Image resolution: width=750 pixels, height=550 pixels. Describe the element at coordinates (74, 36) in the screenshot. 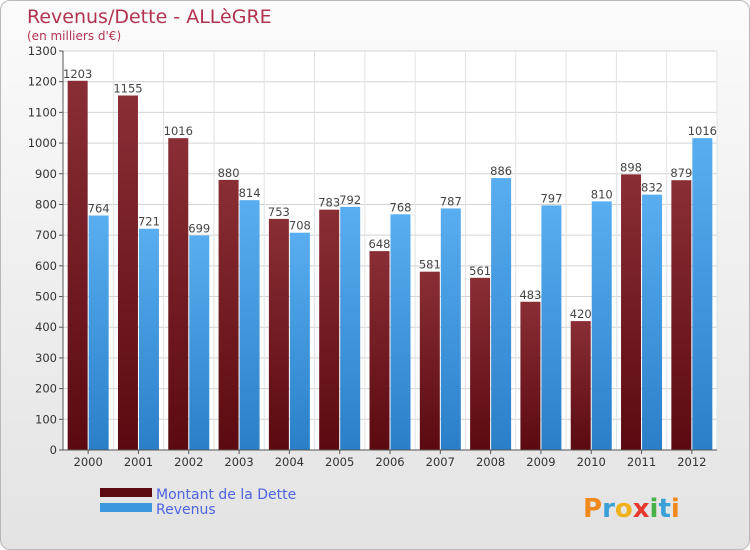

I see `chart-subtitle: (en milliers d'€)` at that location.